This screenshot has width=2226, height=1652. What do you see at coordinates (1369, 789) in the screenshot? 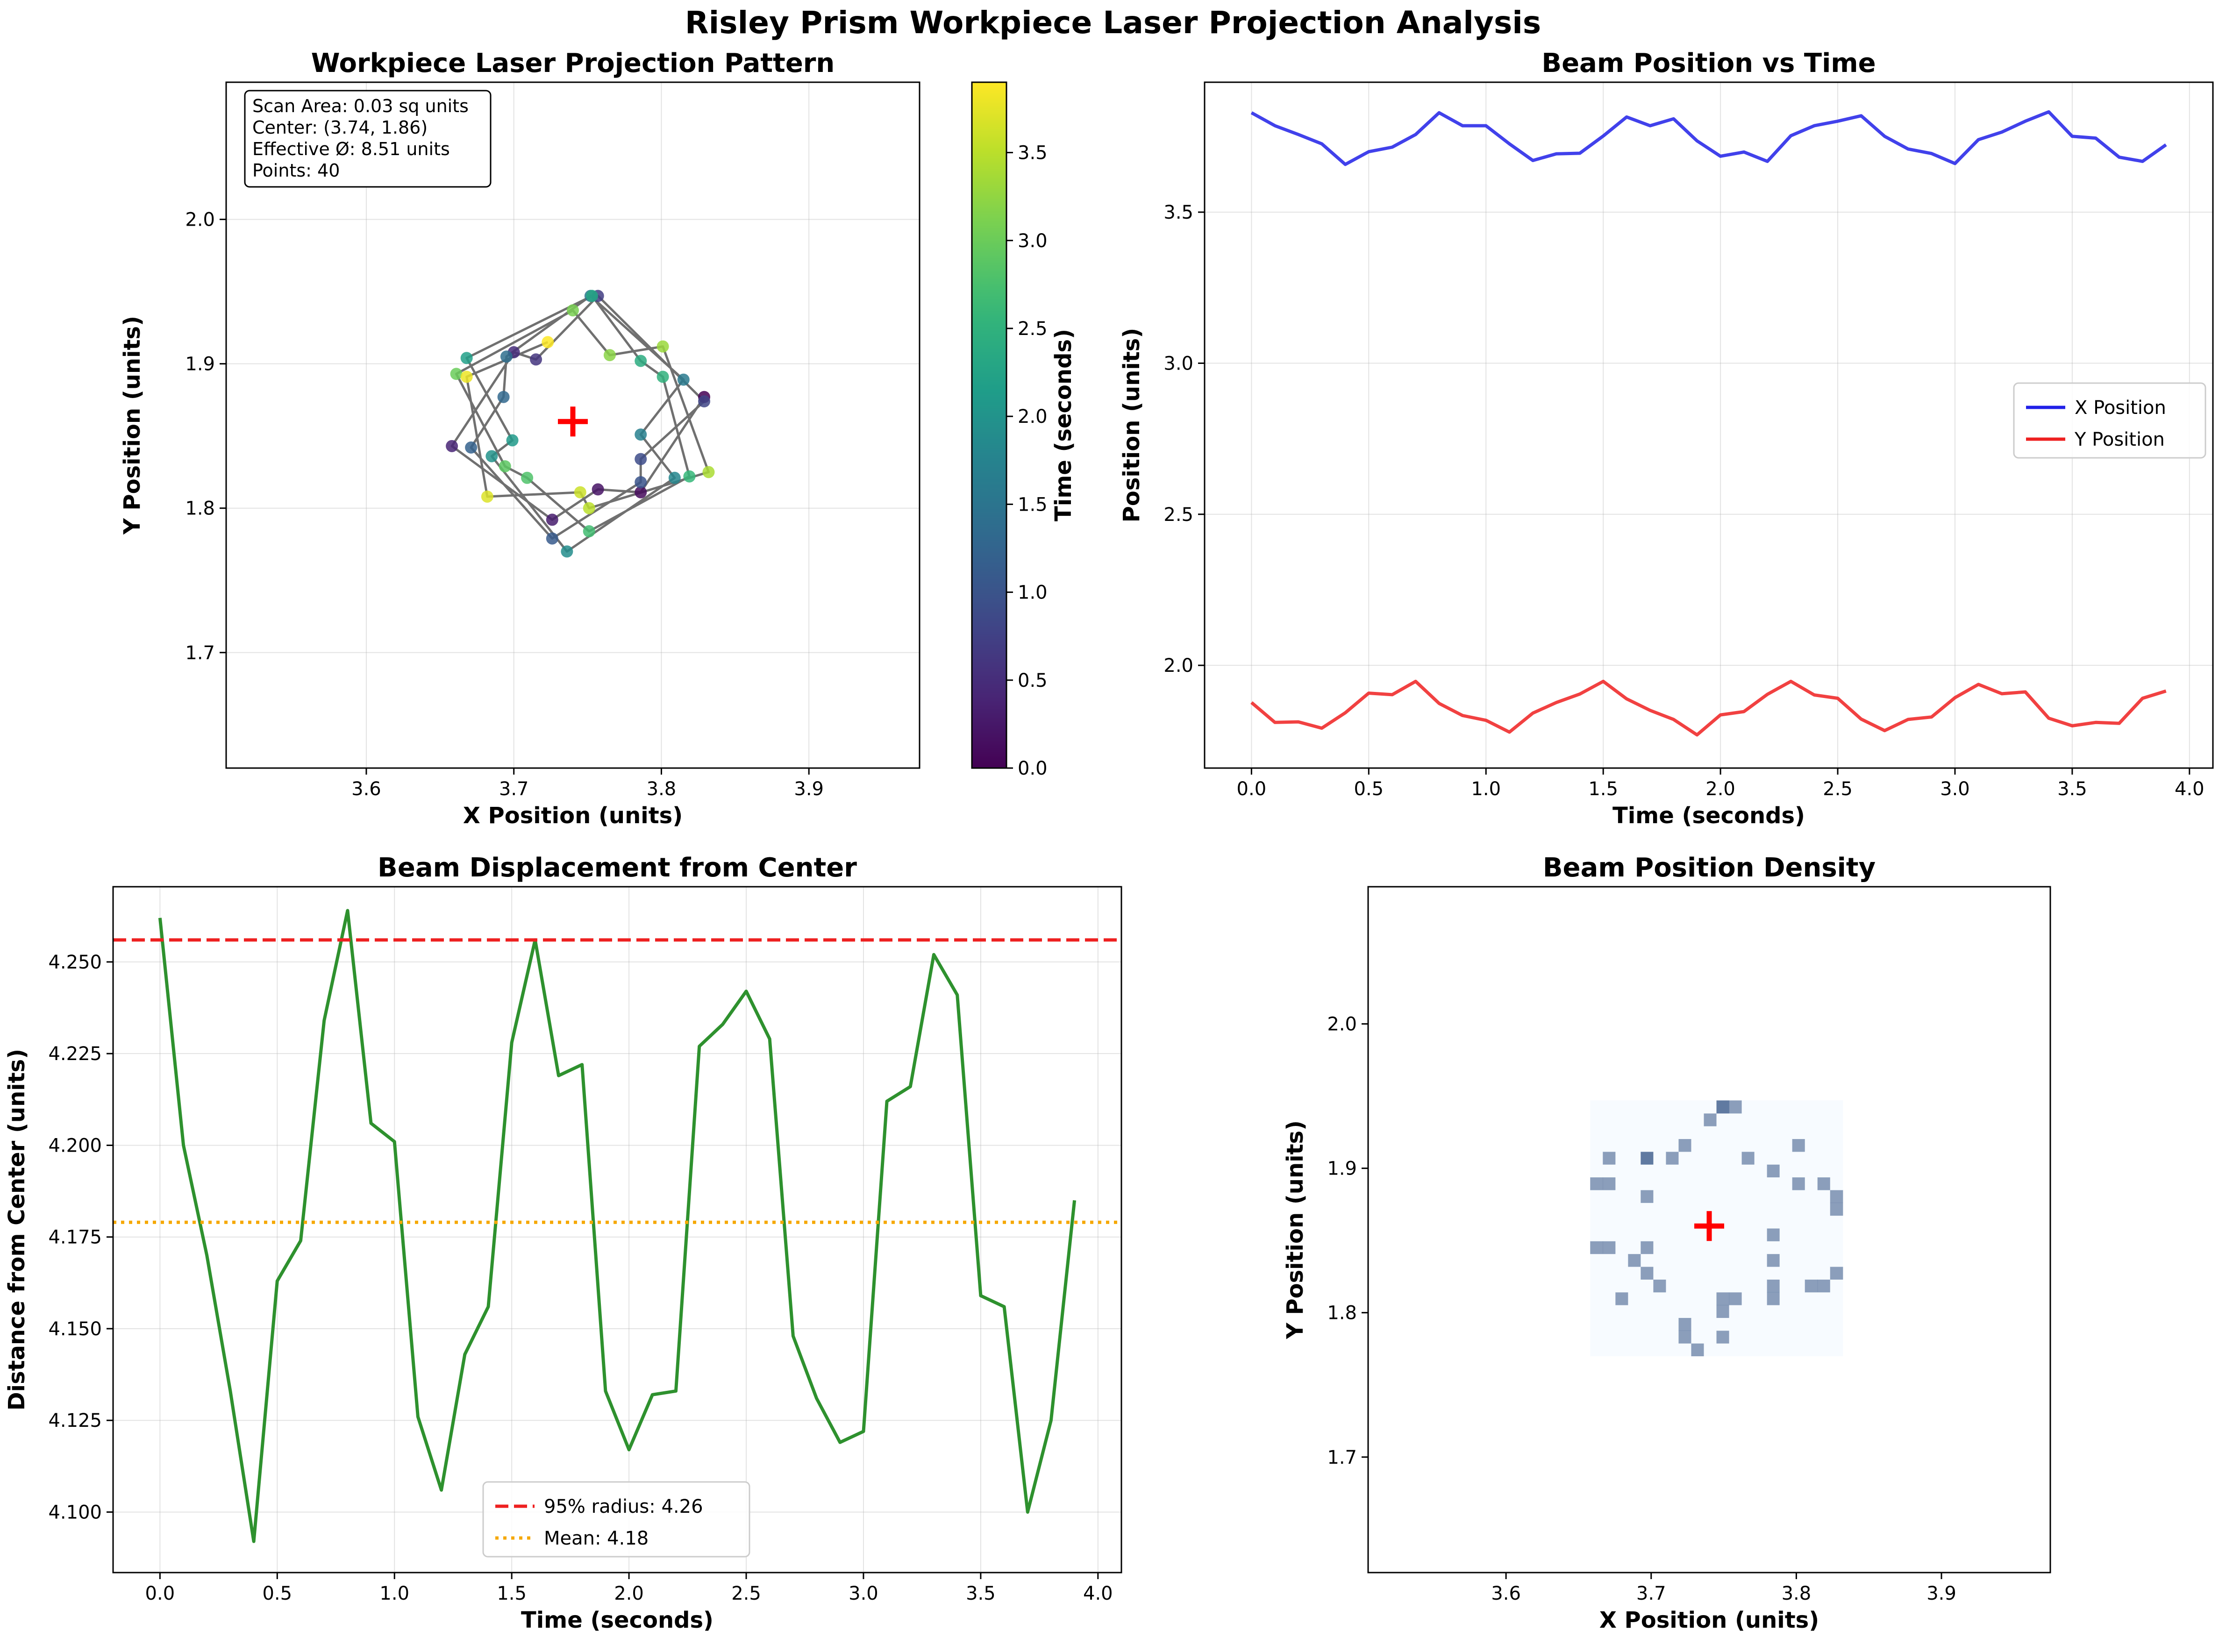
I see `x-tick-label: 0.5` at bounding box center [1369, 789].